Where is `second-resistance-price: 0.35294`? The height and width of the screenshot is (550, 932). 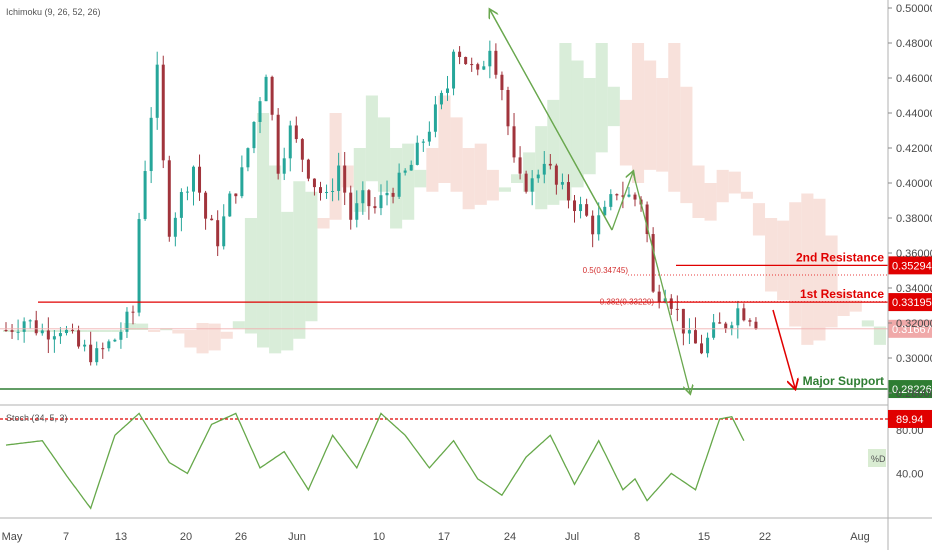 second-resistance-price: 0.35294 is located at coordinates (912, 266).